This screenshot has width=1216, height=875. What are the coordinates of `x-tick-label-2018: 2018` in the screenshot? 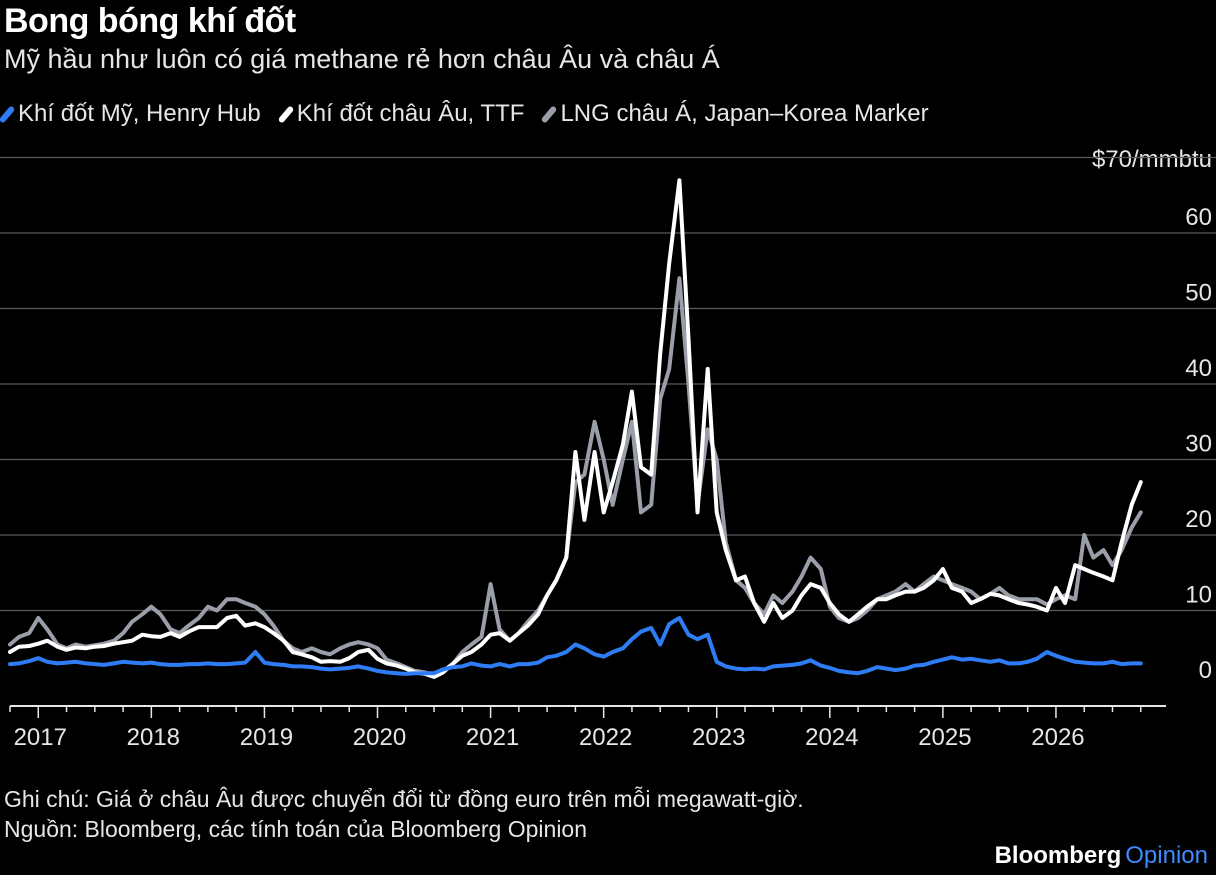 It's located at (153, 737).